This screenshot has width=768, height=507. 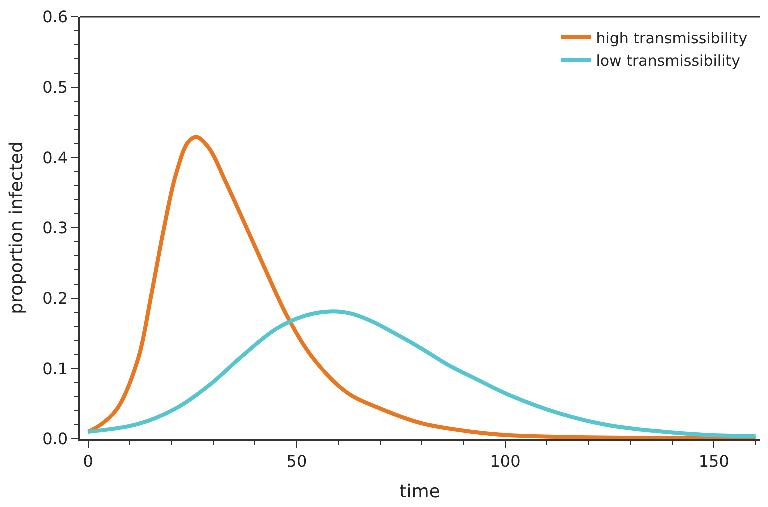 What do you see at coordinates (505, 461) in the screenshot?
I see `x-tick-label: 100` at bounding box center [505, 461].